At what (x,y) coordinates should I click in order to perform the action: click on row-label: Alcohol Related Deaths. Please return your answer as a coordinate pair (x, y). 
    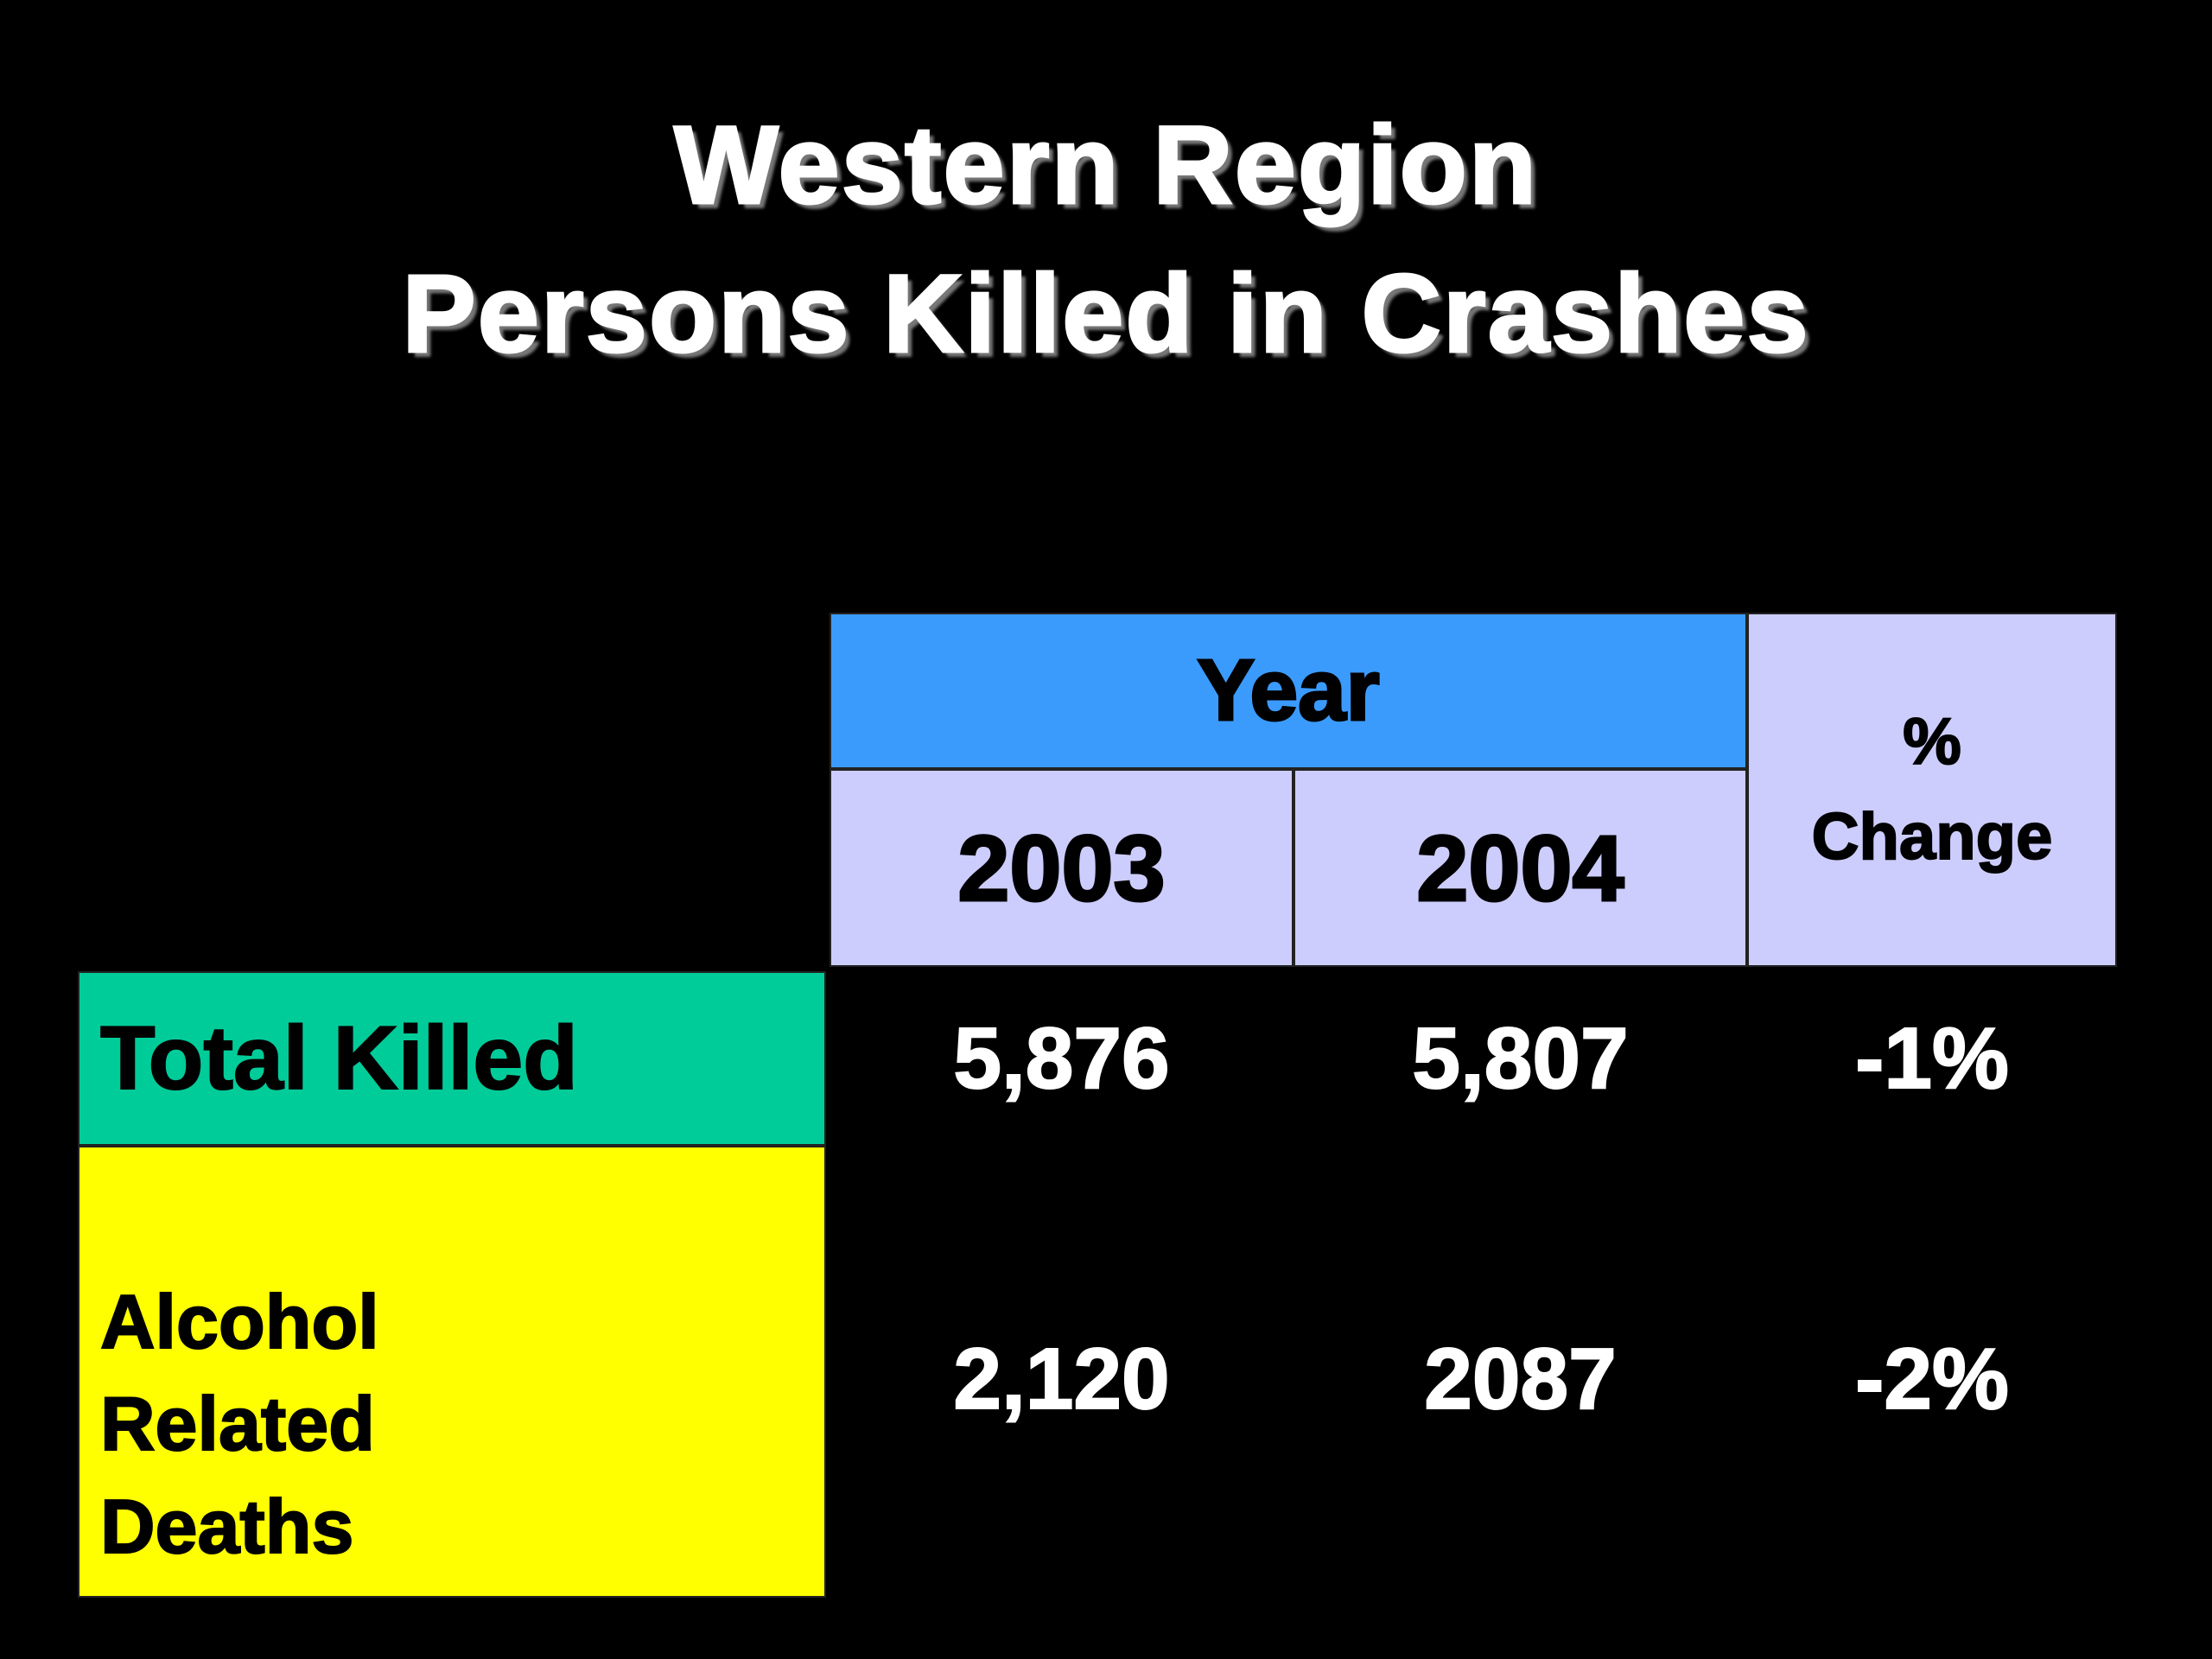
    Looking at the image, I should click on (452, 1372).